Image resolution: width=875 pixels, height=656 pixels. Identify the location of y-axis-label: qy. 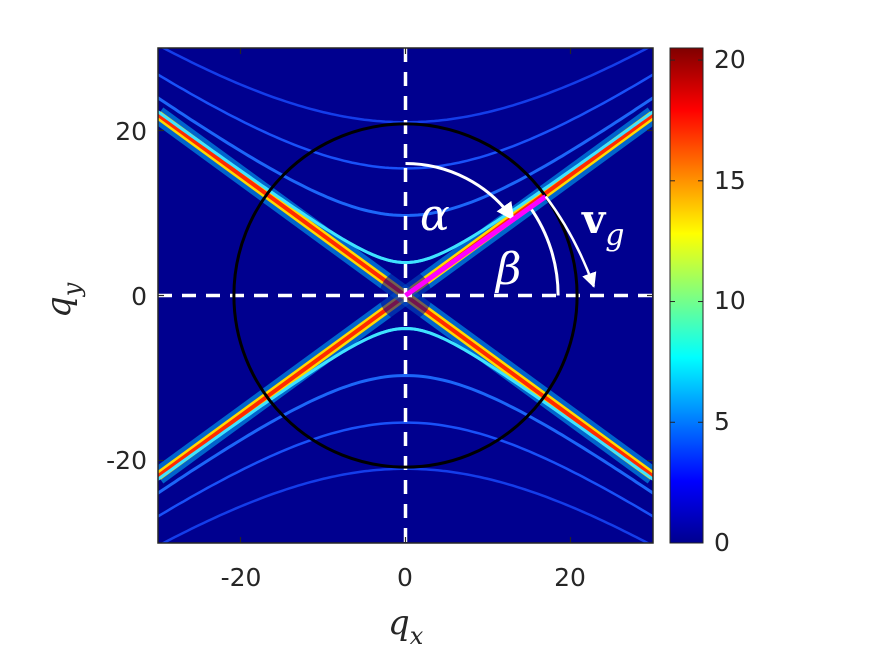
(62, 300).